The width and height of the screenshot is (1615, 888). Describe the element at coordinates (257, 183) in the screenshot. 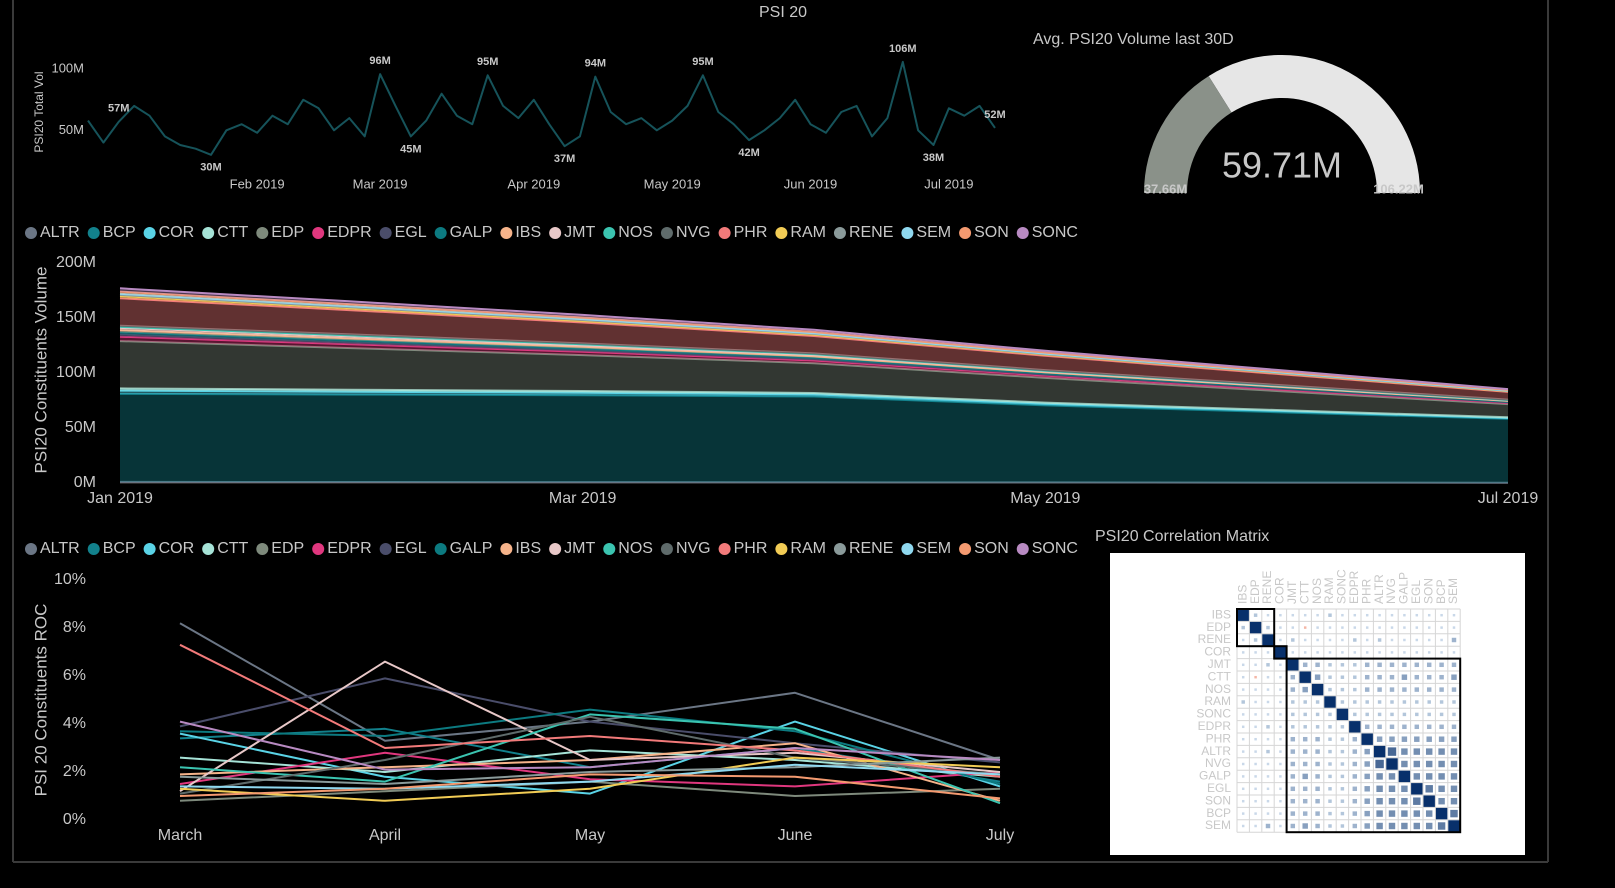

I see `x-tick-label: Feb 2019` at that location.